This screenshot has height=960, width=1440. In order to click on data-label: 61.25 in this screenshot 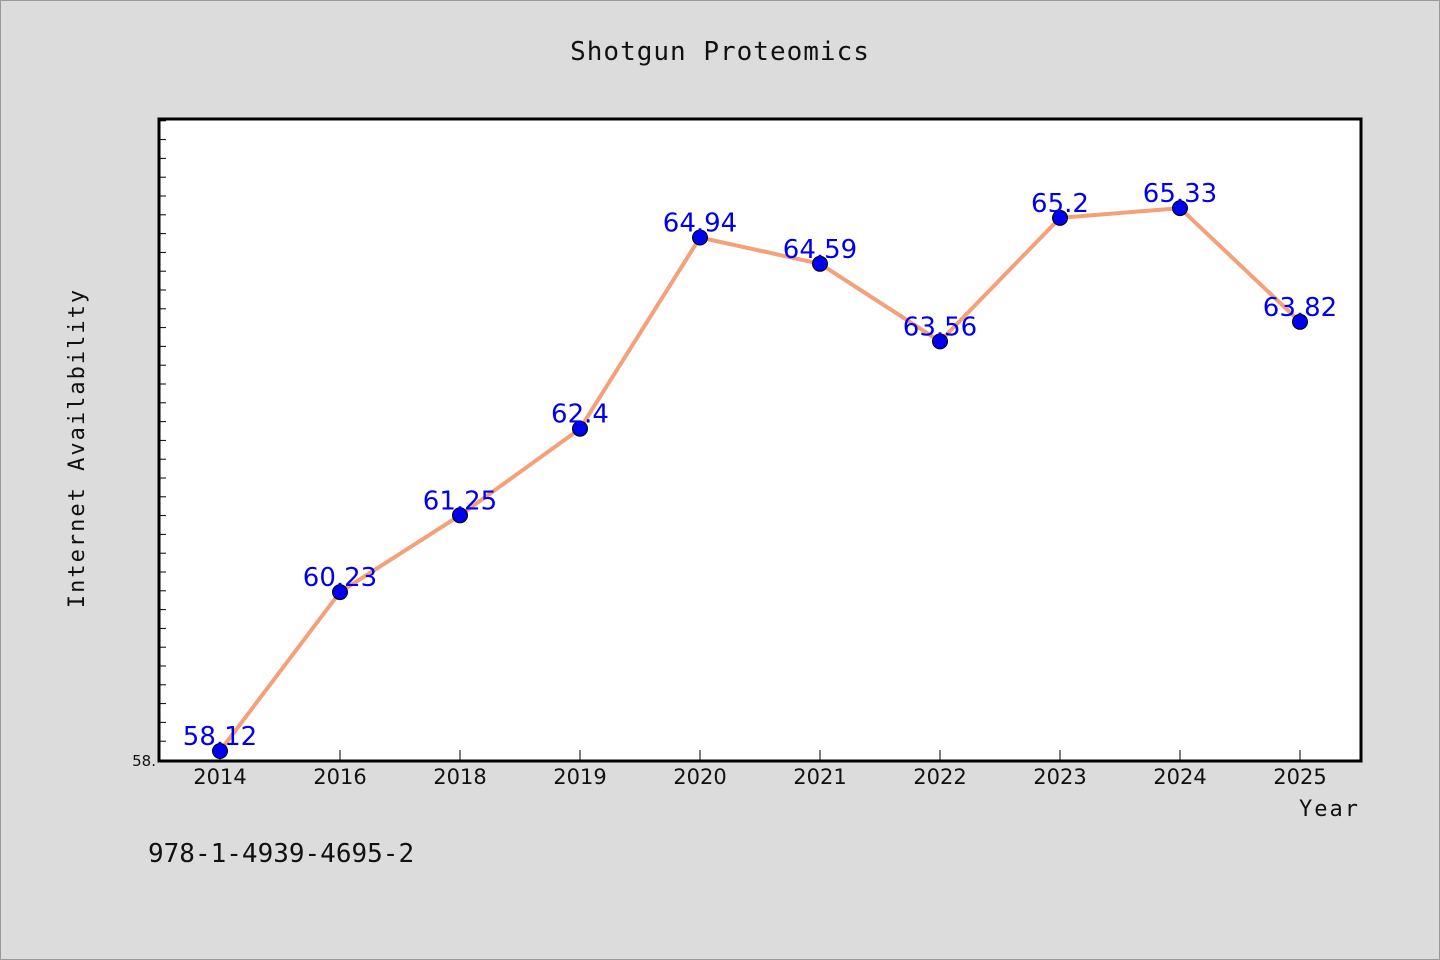, I will do `click(460, 501)`.